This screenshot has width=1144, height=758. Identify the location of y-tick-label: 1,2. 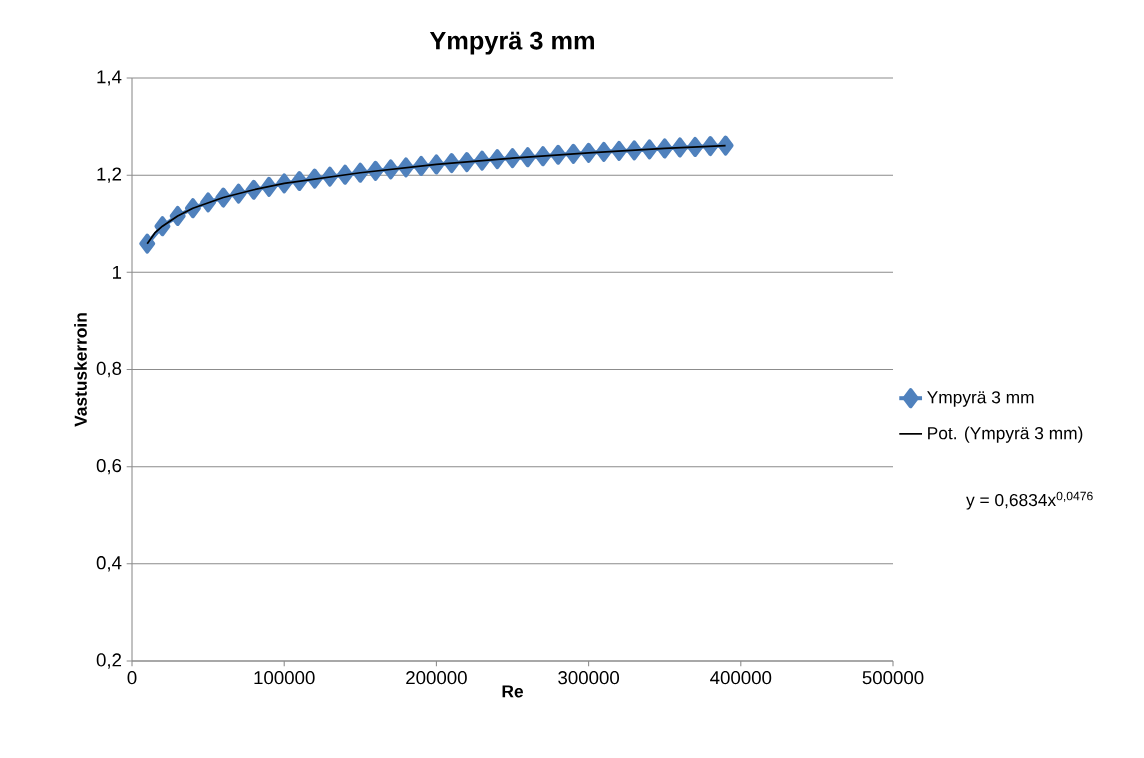
(109, 175).